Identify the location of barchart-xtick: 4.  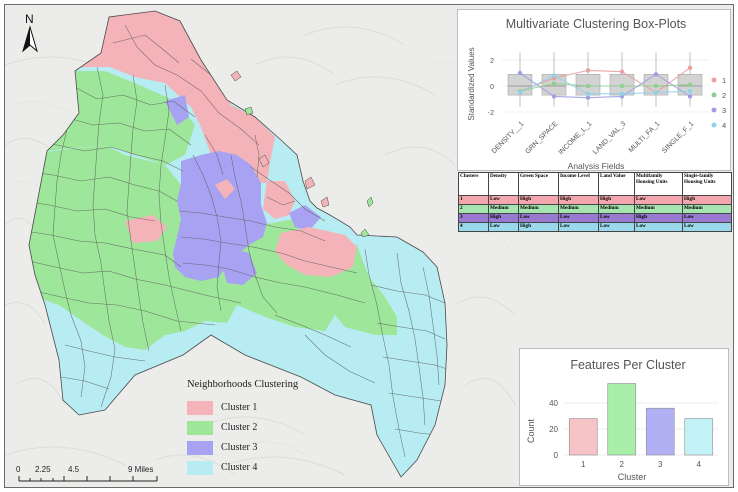
(699, 464).